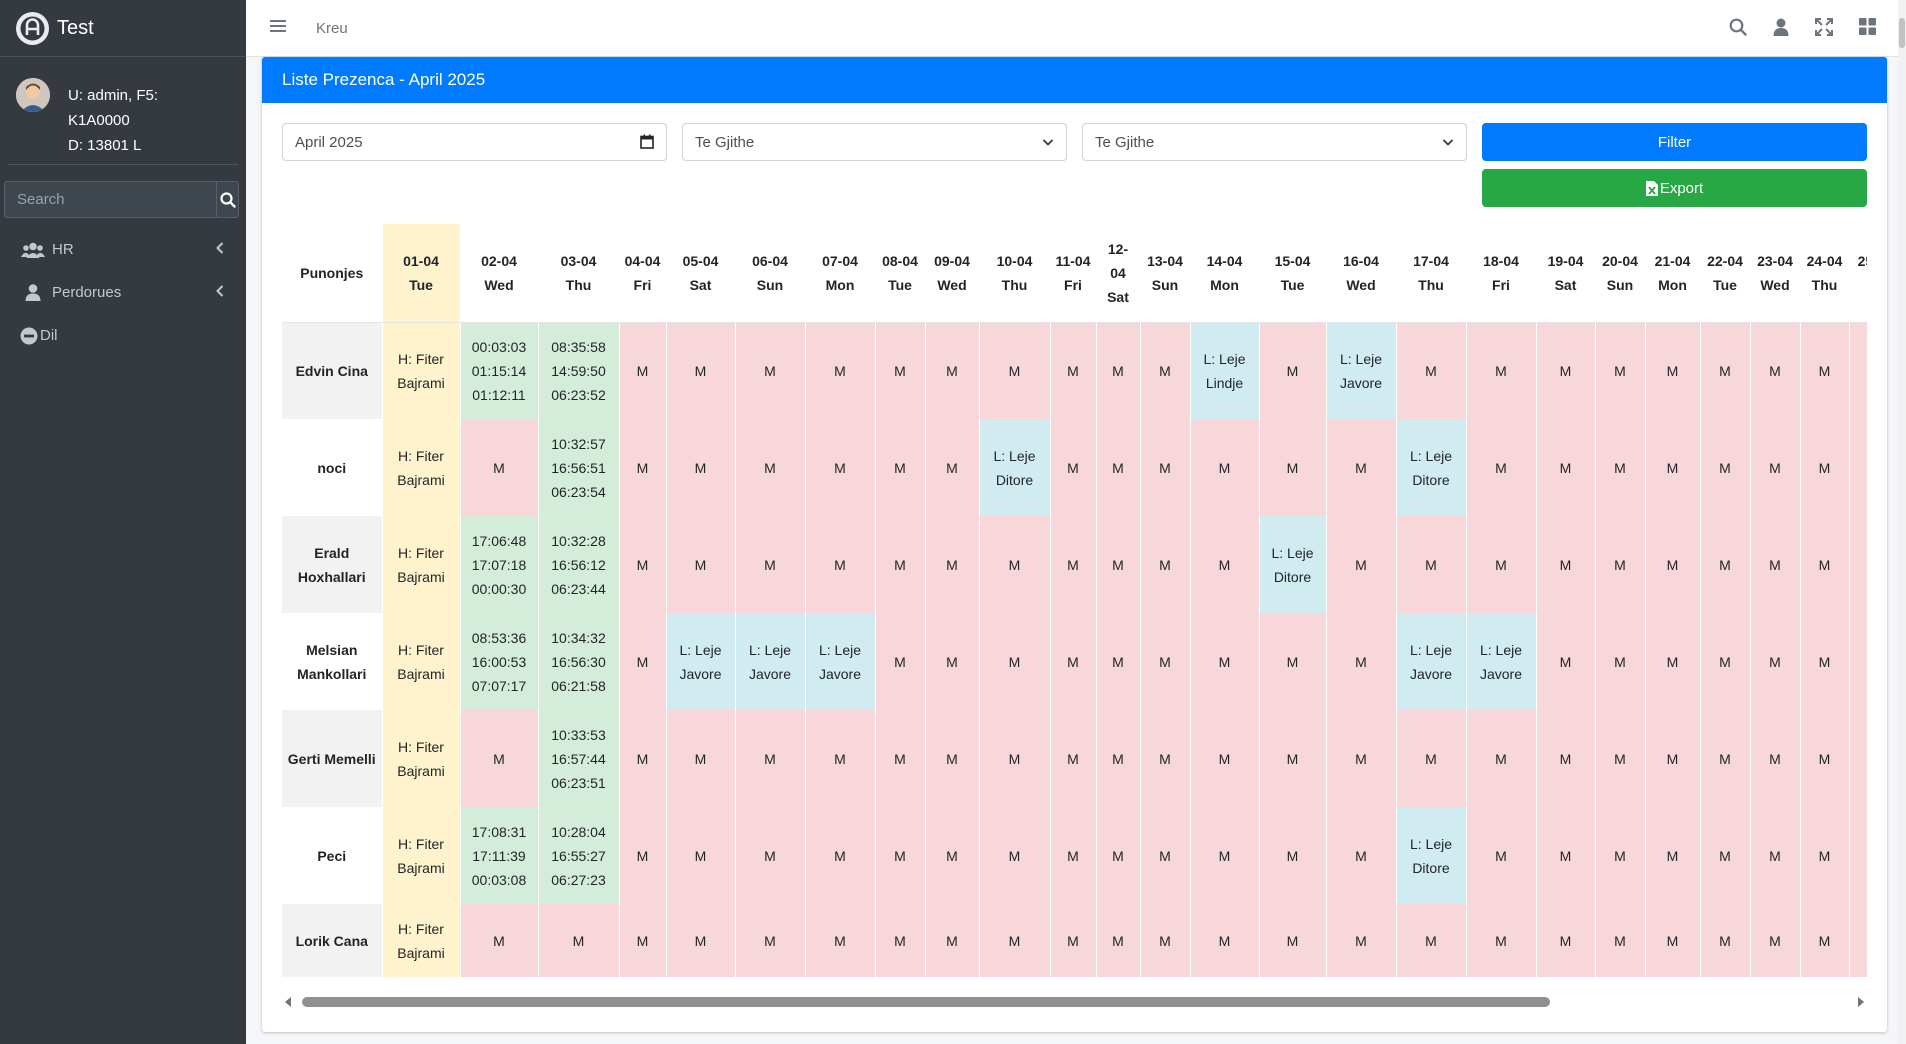 The width and height of the screenshot is (1906, 1044). What do you see at coordinates (1501, 661) in the screenshot?
I see `leave-cell: L: Leje Javore` at bounding box center [1501, 661].